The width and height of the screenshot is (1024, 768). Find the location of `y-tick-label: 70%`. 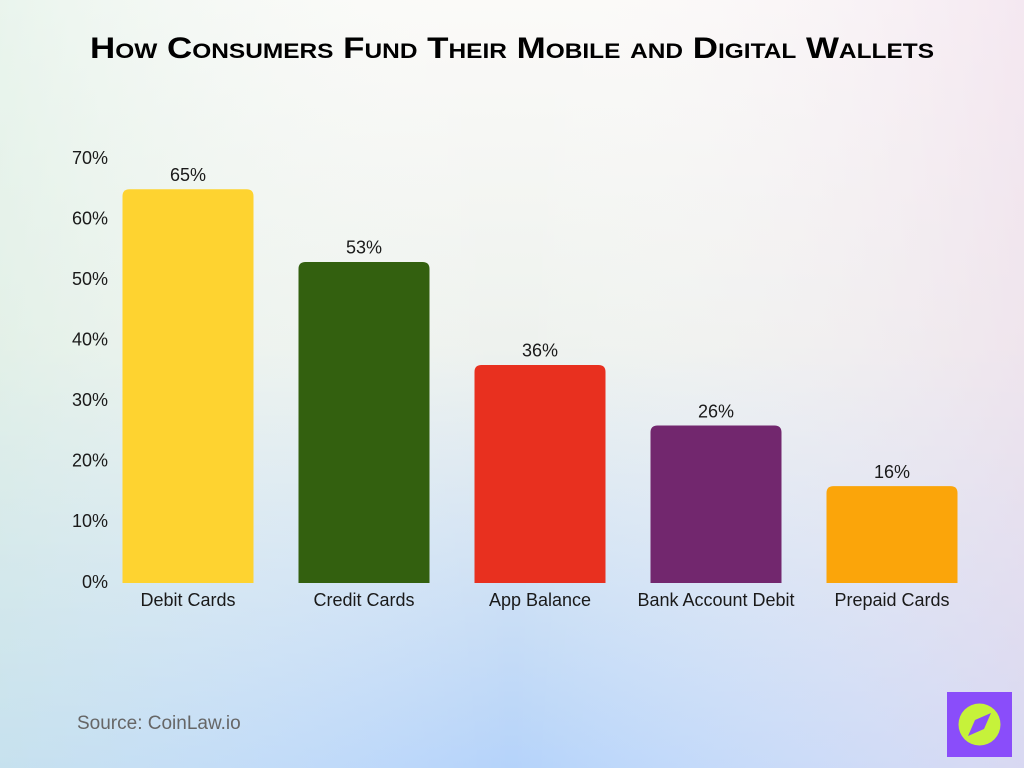

y-tick-label: 70% is located at coordinates (90, 158).